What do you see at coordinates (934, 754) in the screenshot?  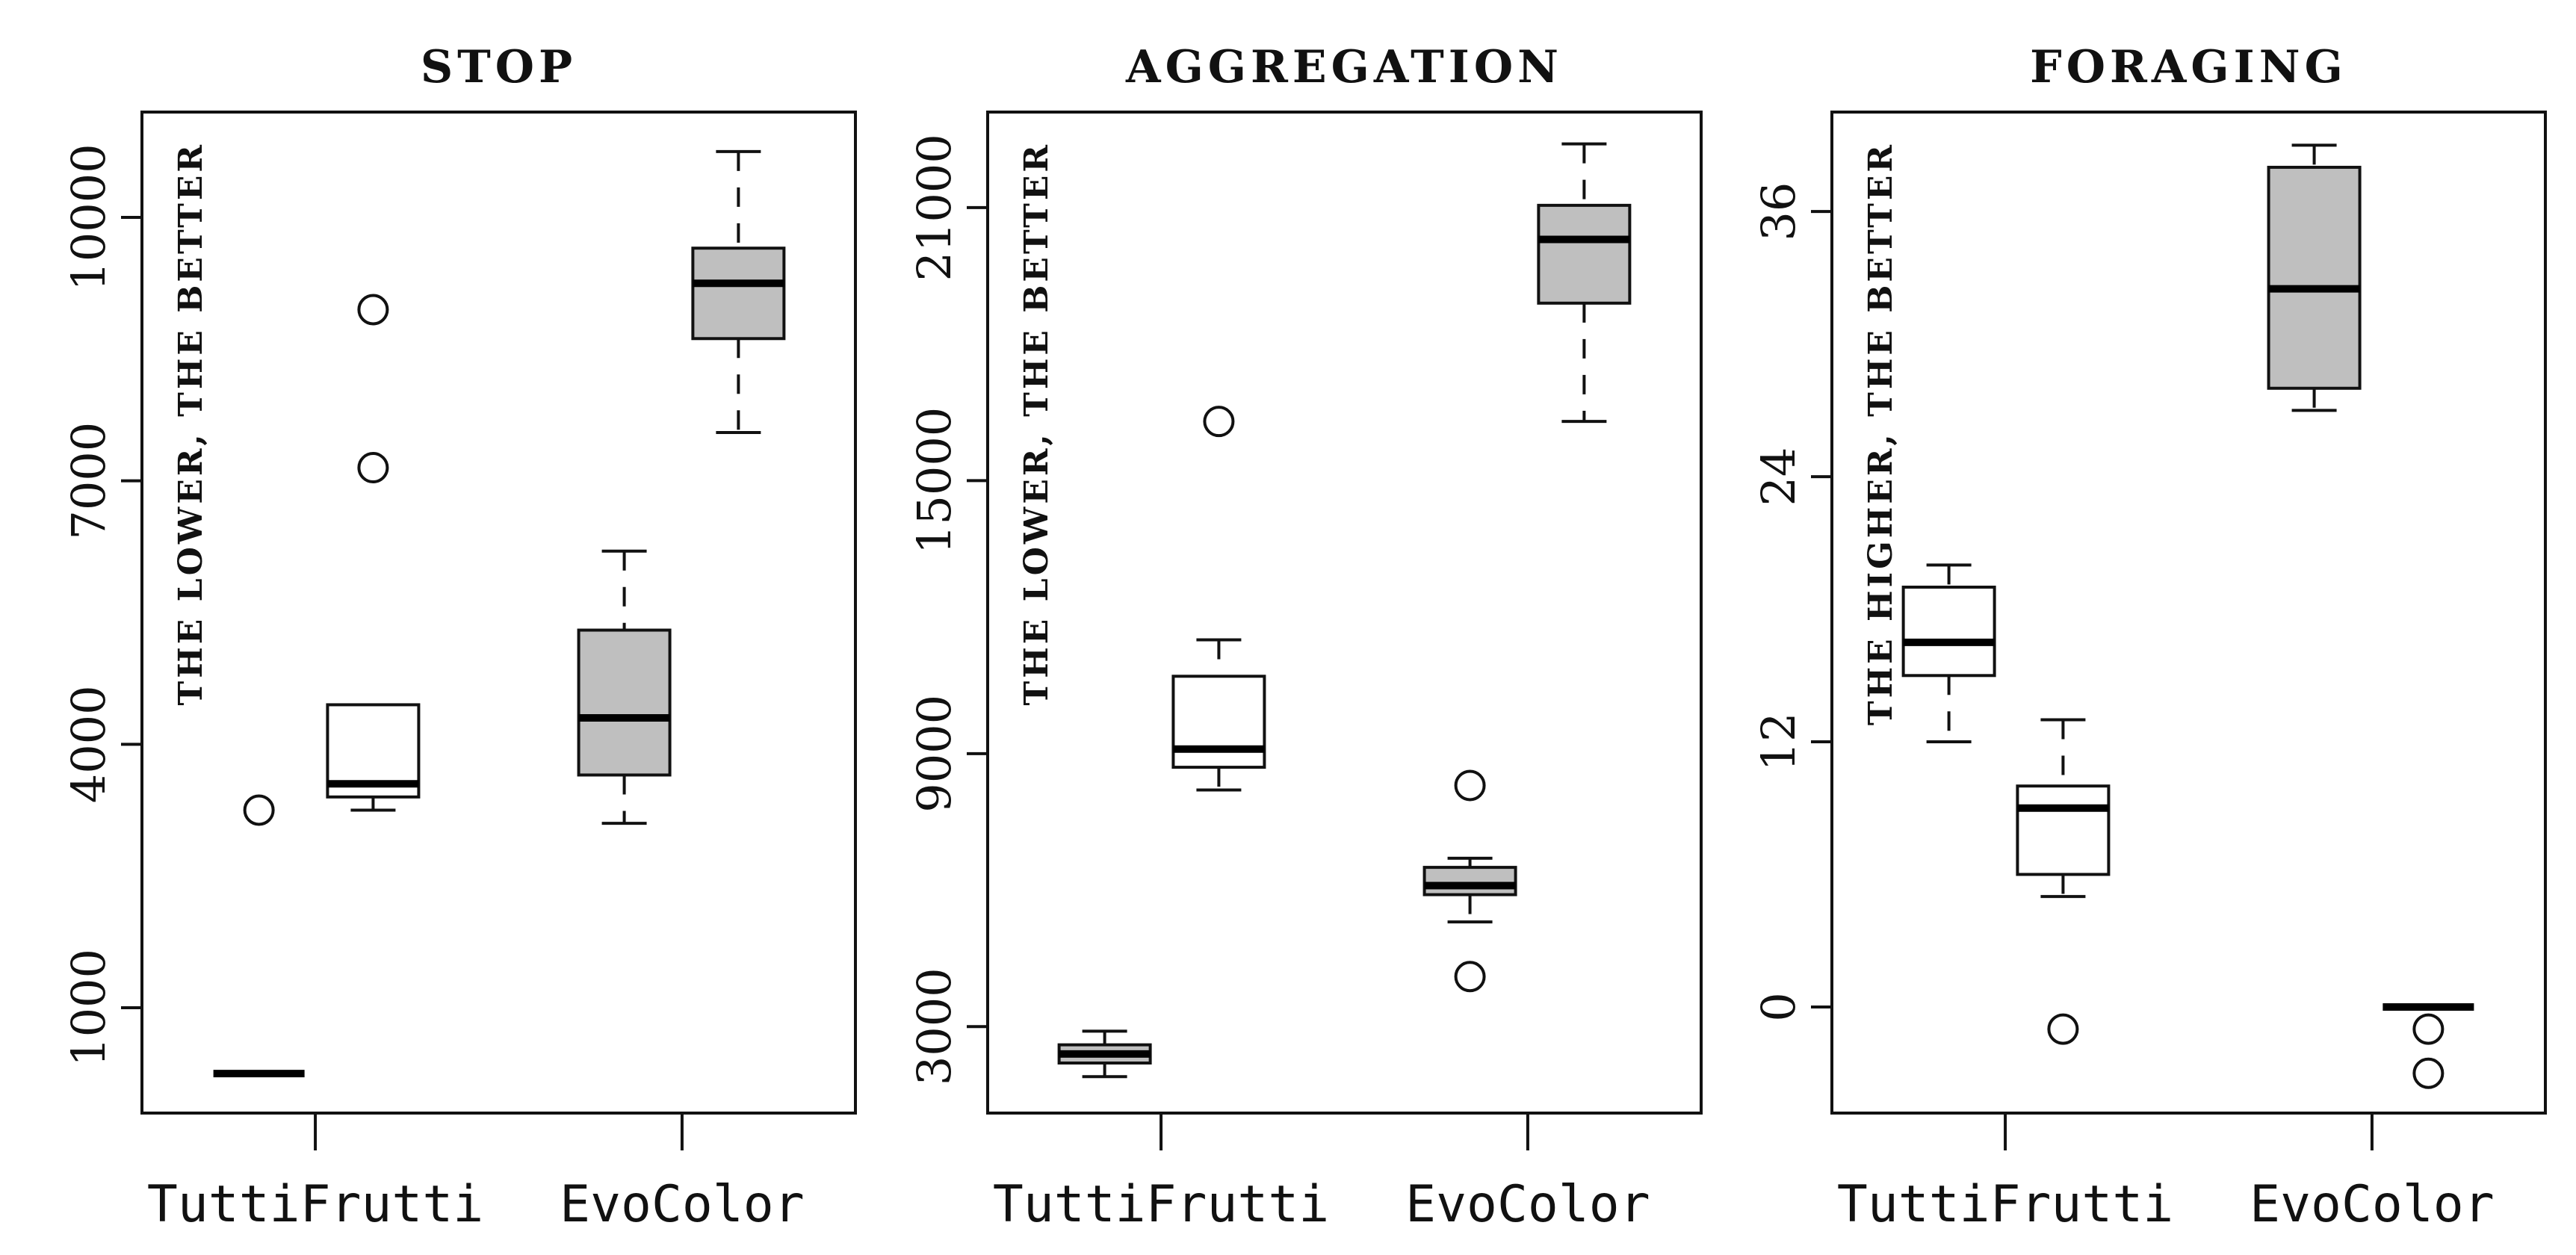 I see `y-tick-label: 9000` at bounding box center [934, 754].